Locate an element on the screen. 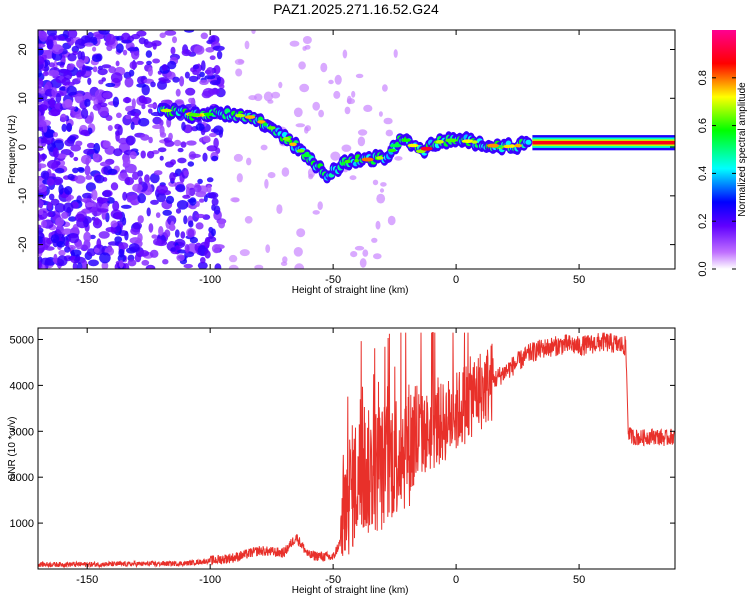  x-tick-label: -50 is located at coordinates (333, 280).